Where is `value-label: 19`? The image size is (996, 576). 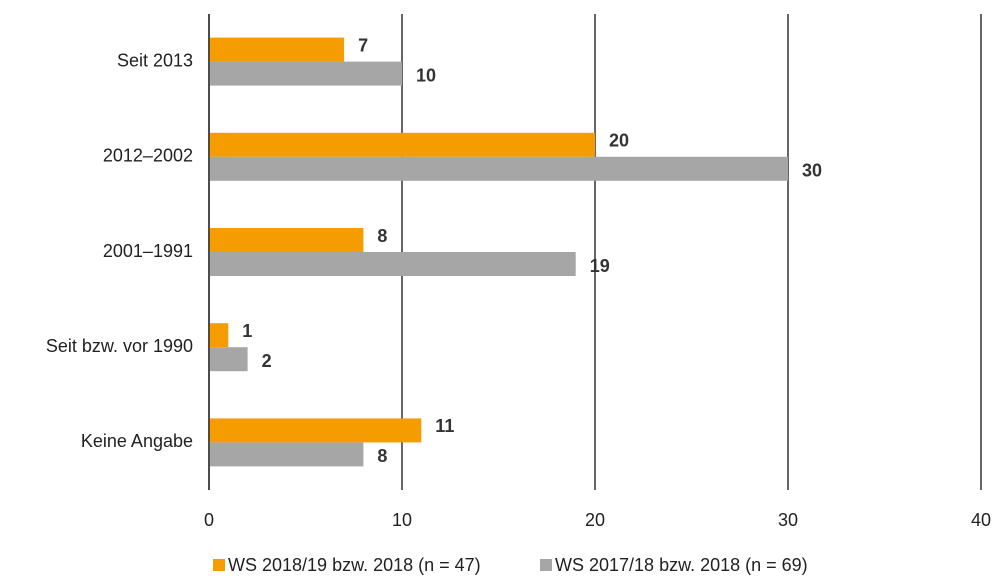
value-label: 19 is located at coordinates (600, 266).